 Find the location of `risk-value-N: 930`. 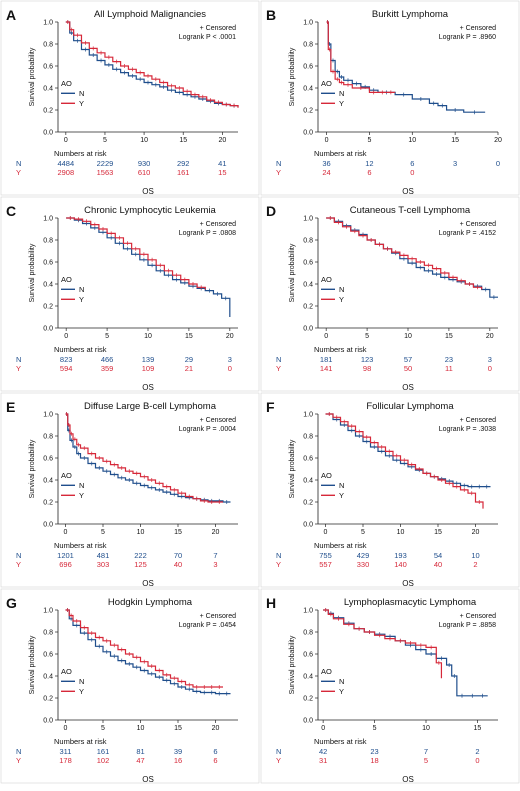

risk-value-N: 930 is located at coordinates (144, 163).